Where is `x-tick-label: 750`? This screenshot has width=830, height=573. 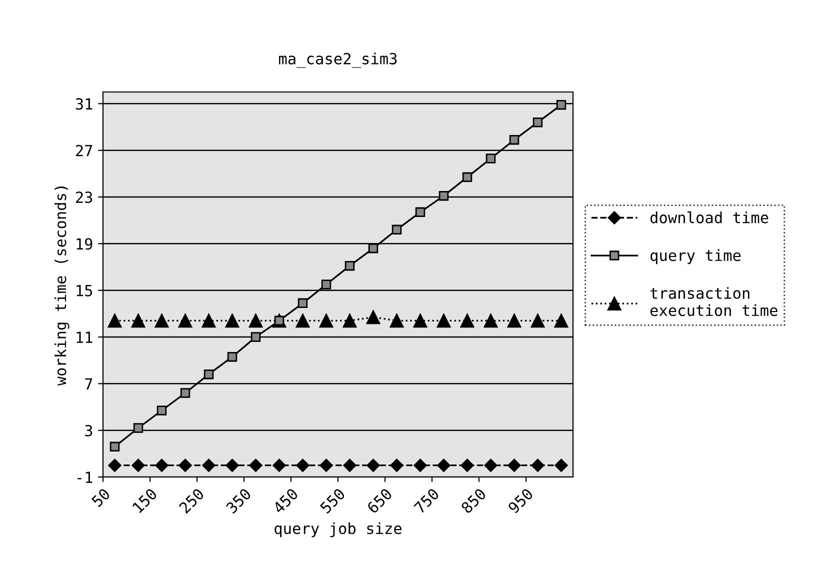
x-tick-label: 750 is located at coordinates (426, 501).